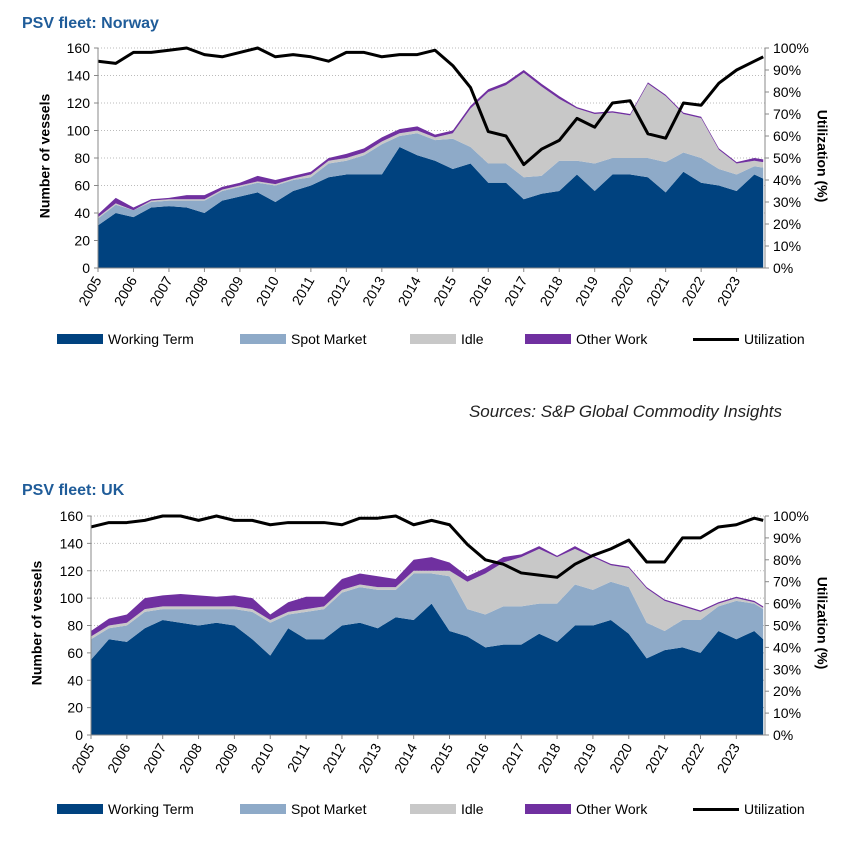 The height and width of the screenshot is (844, 868). Describe the element at coordinates (75, 626) in the screenshot. I see `y-tick-label: 80` at that location.